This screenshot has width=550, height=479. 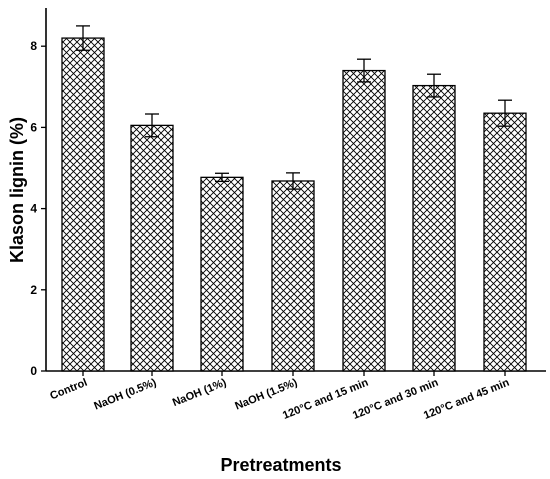 What do you see at coordinates (33, 371) in the screenshot?
I see `y-tick-label: 0` at bounding box center [33, 371].